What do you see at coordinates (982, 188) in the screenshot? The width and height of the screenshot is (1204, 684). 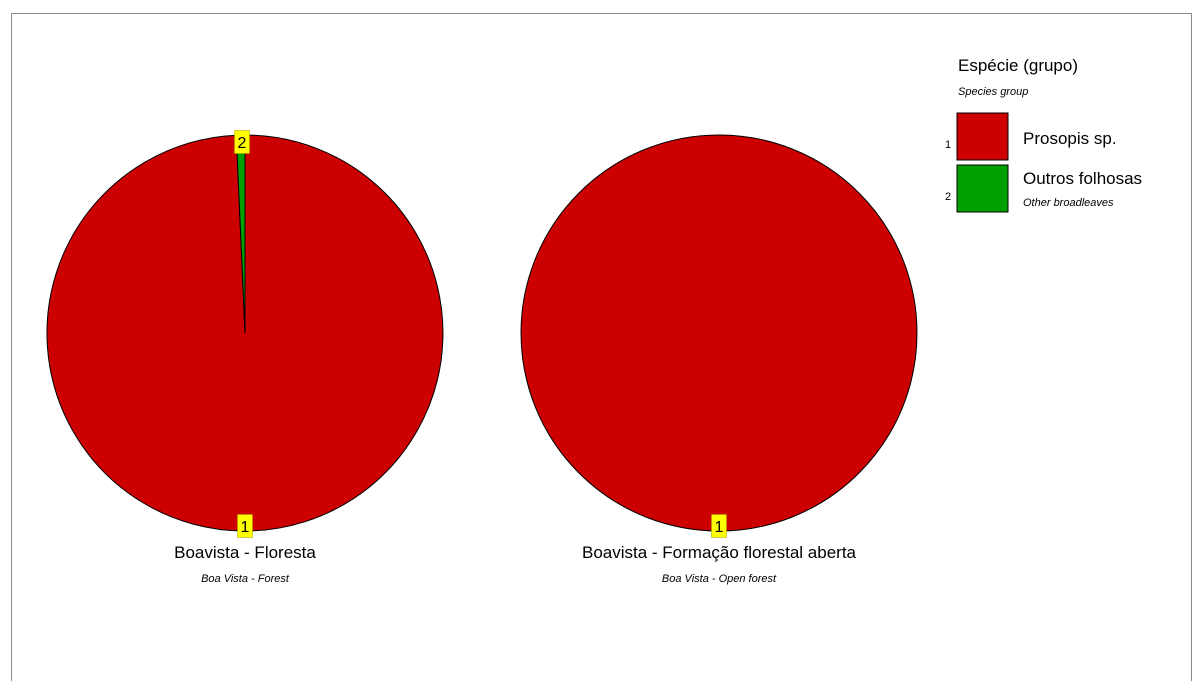 I see `legend-entry-2-swatch` at bounding box center [982, 188].